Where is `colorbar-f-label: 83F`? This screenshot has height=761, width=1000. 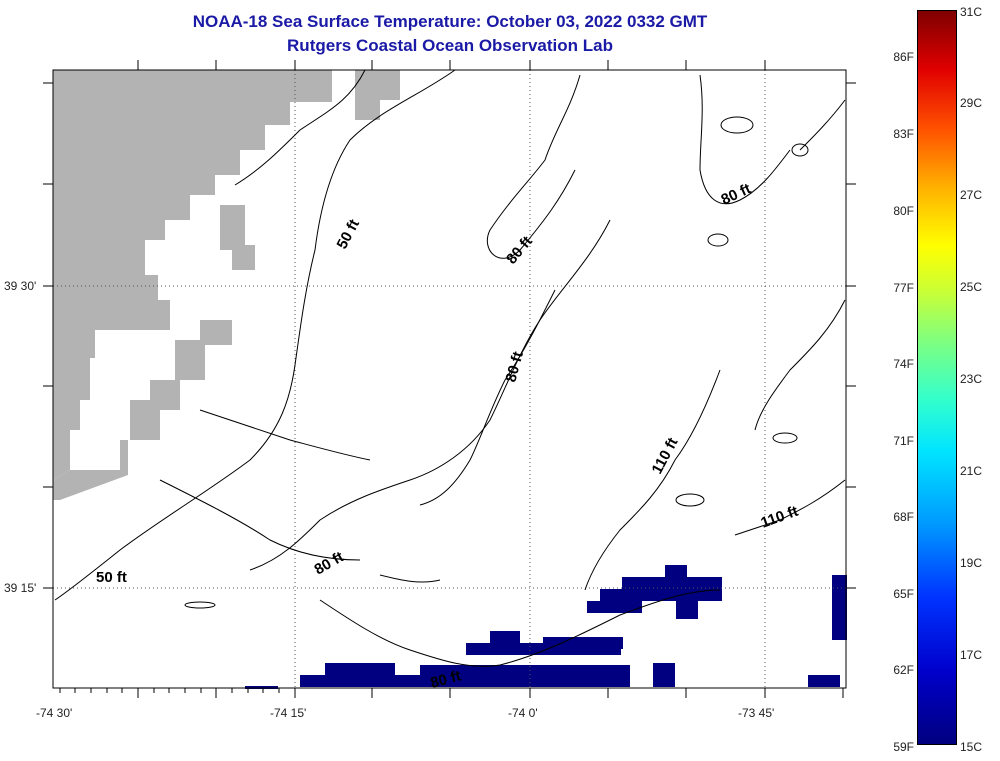
colorbar-f-label: 83F is located at coordinates (903, 134).